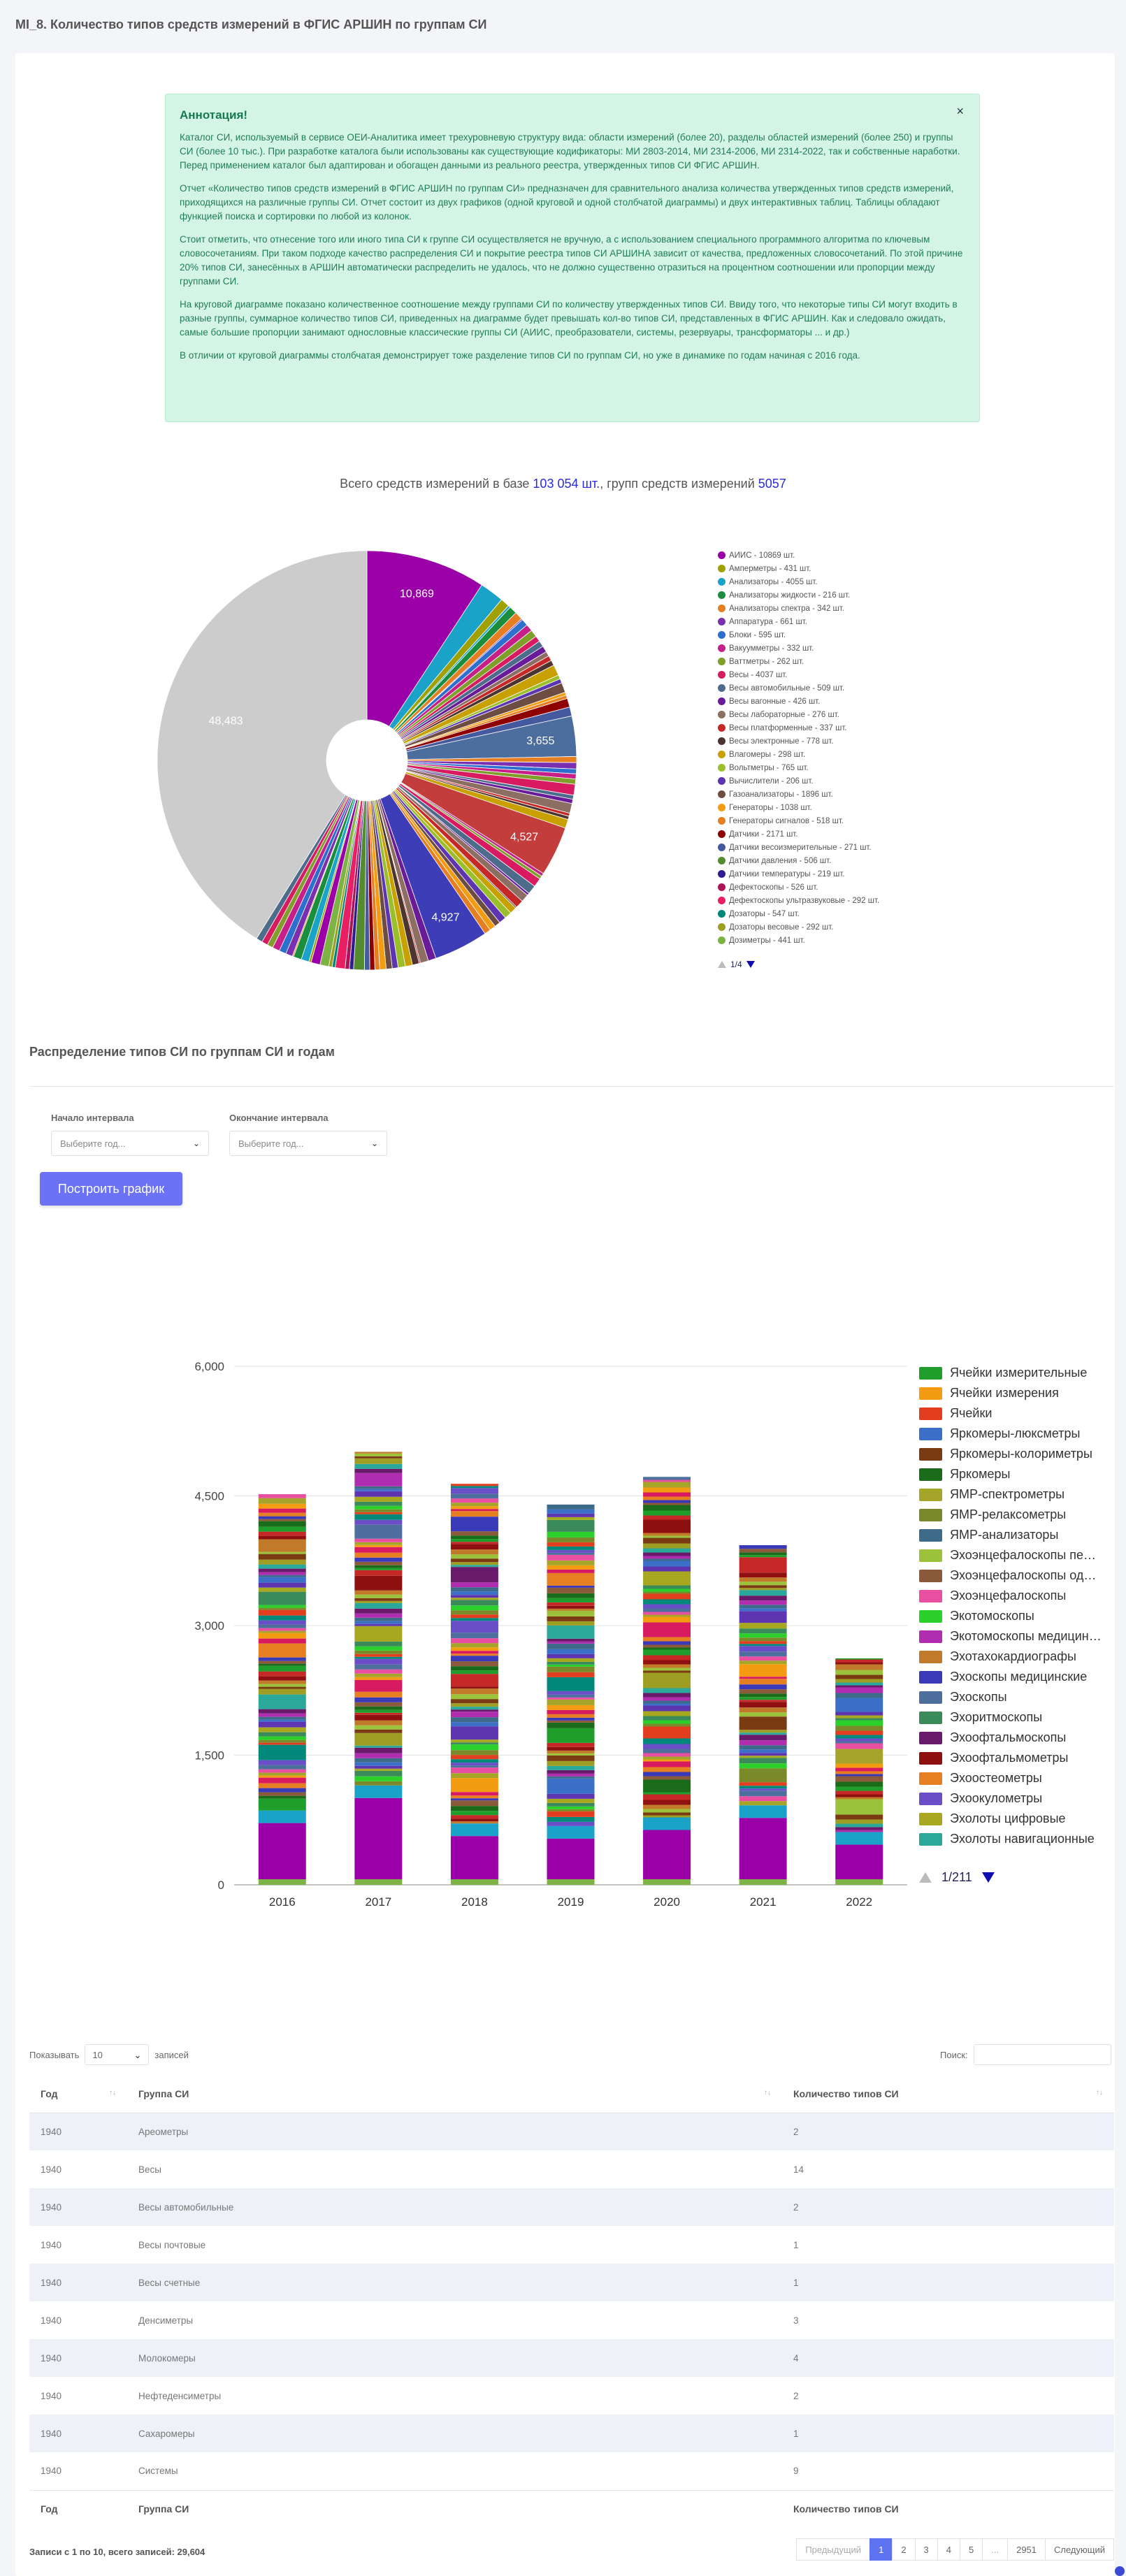 This screenshot has width=1126, height=2576. Describe the element at coordinates (988, 1877) in the screenshot. I see `arrow-down-icon` at that location.